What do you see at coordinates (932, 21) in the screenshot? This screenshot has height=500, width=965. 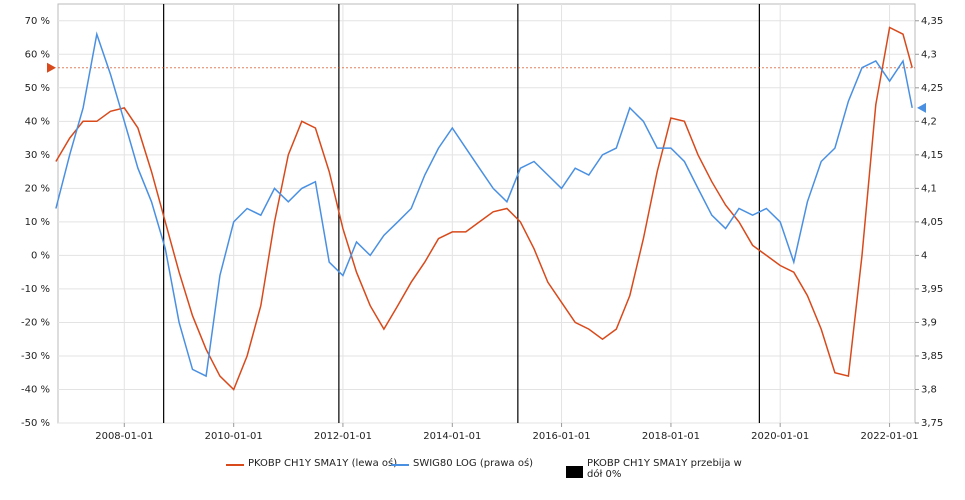 I see `y2-tick-label: 4,35` at bounding box center [932, 21].